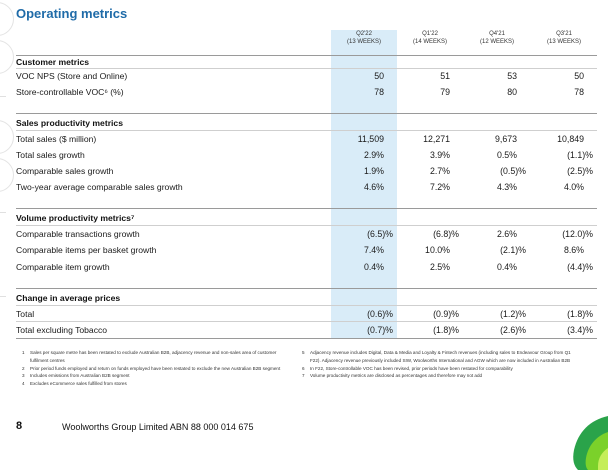 The width and height of the screenshot is (608, 470). What do you see at coordinates (380, 314) in the screenshot?
I see `table-cell: (0.6)%` at bounding box center [380, 314].